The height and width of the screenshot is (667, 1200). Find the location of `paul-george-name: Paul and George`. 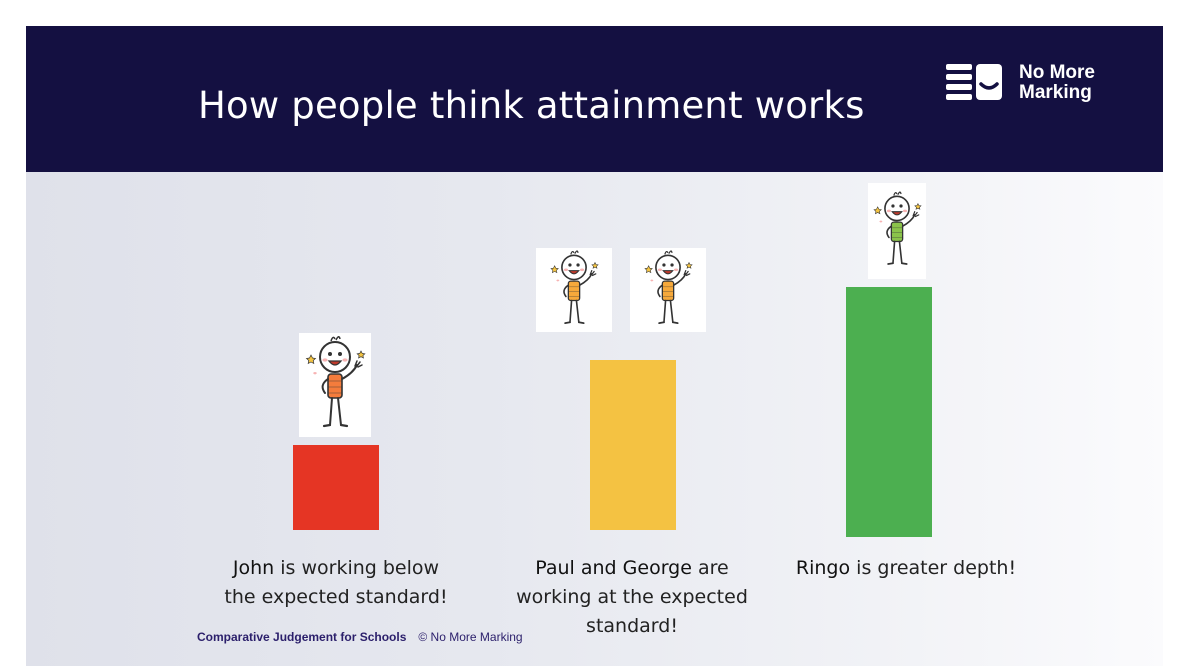

paul-george-name: Paul and George is located at coordinates (613, 568).